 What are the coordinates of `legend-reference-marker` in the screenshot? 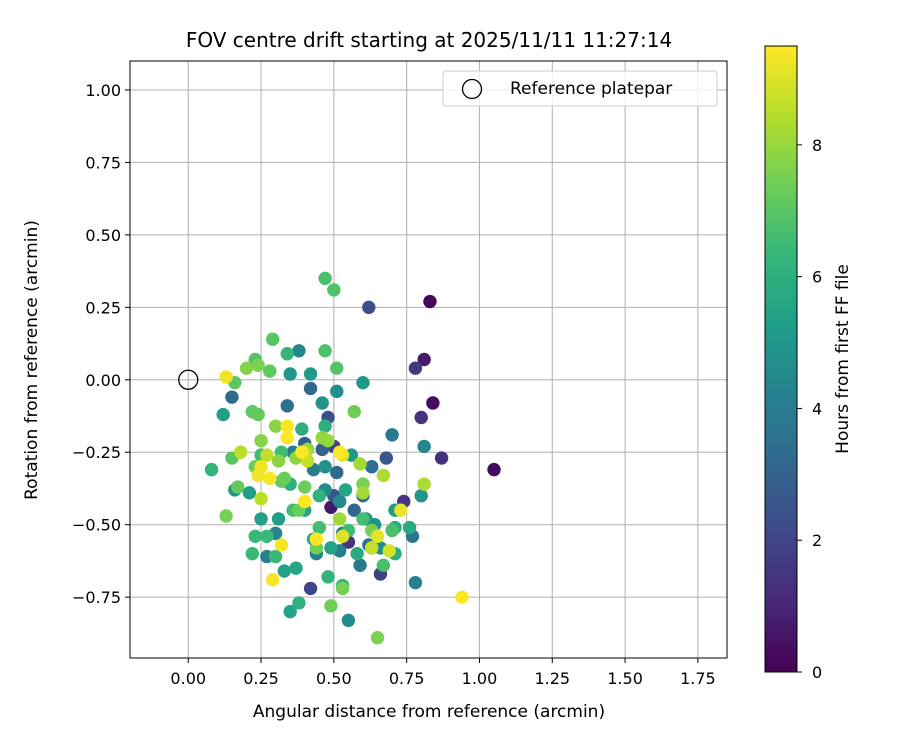 It's located at (472, 89).